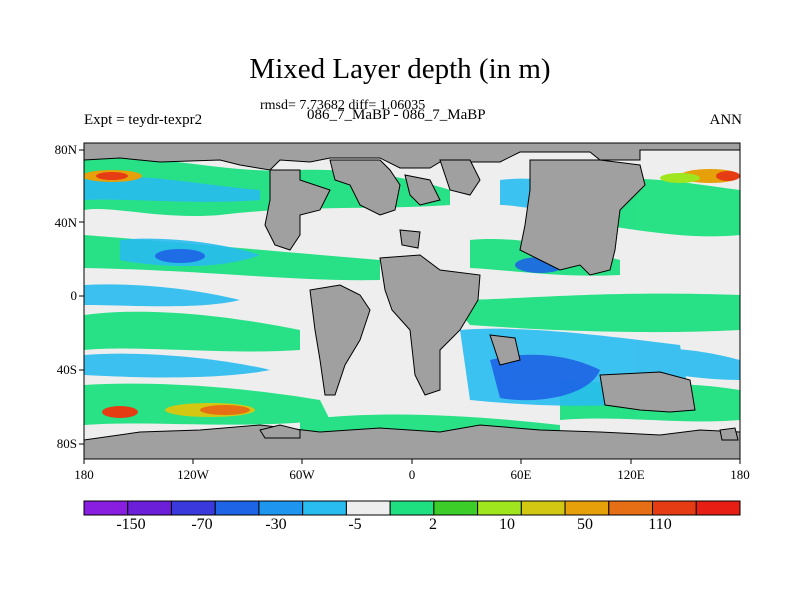 This screenshot has height=600, width=800. Describe the element at coordinates (66, 443) in the screenshot. I see `y-tick-label: 80S` at that location.